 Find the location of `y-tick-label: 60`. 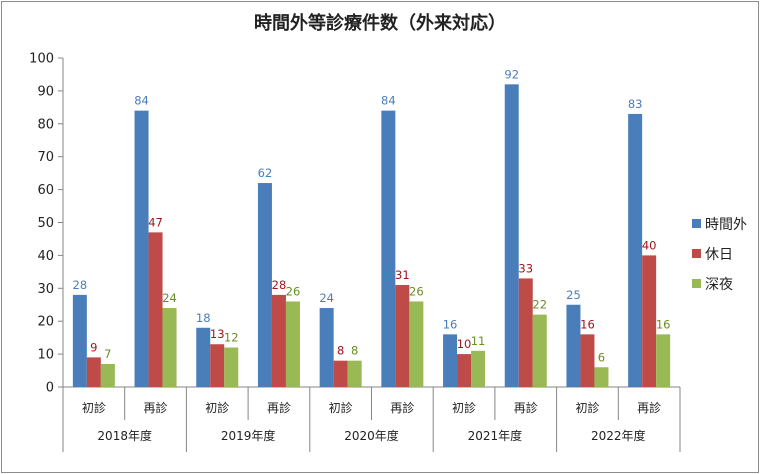

y-tick-label: 60 is located at coordinates (45, 190).